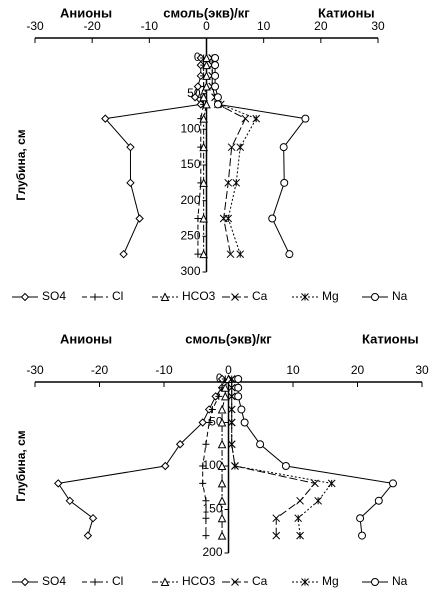  I want to click on x-tick-label: -30, so click(35, 370).